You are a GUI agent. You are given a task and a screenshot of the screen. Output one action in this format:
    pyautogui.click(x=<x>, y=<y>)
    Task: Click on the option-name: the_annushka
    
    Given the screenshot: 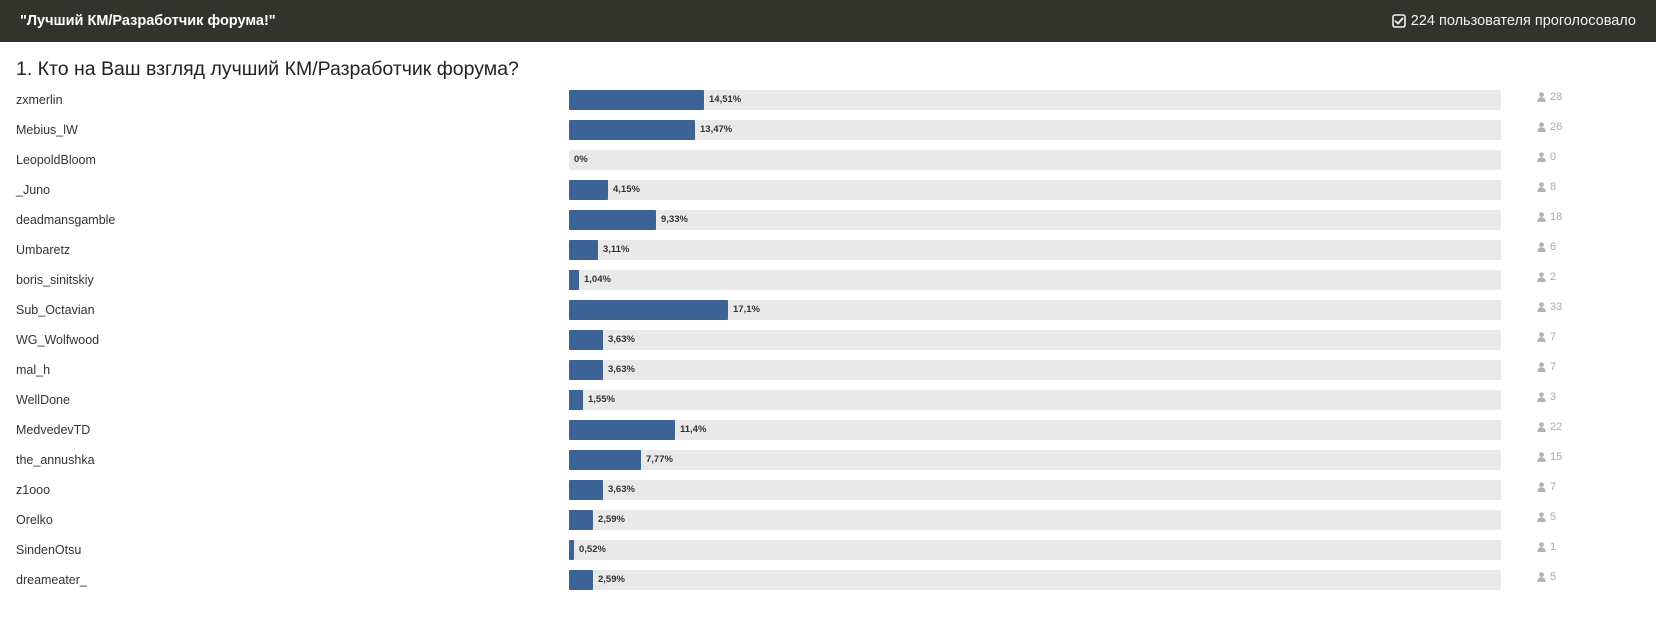 What is the action you would take?
    pyautogui.click(x=55, y=460)
    